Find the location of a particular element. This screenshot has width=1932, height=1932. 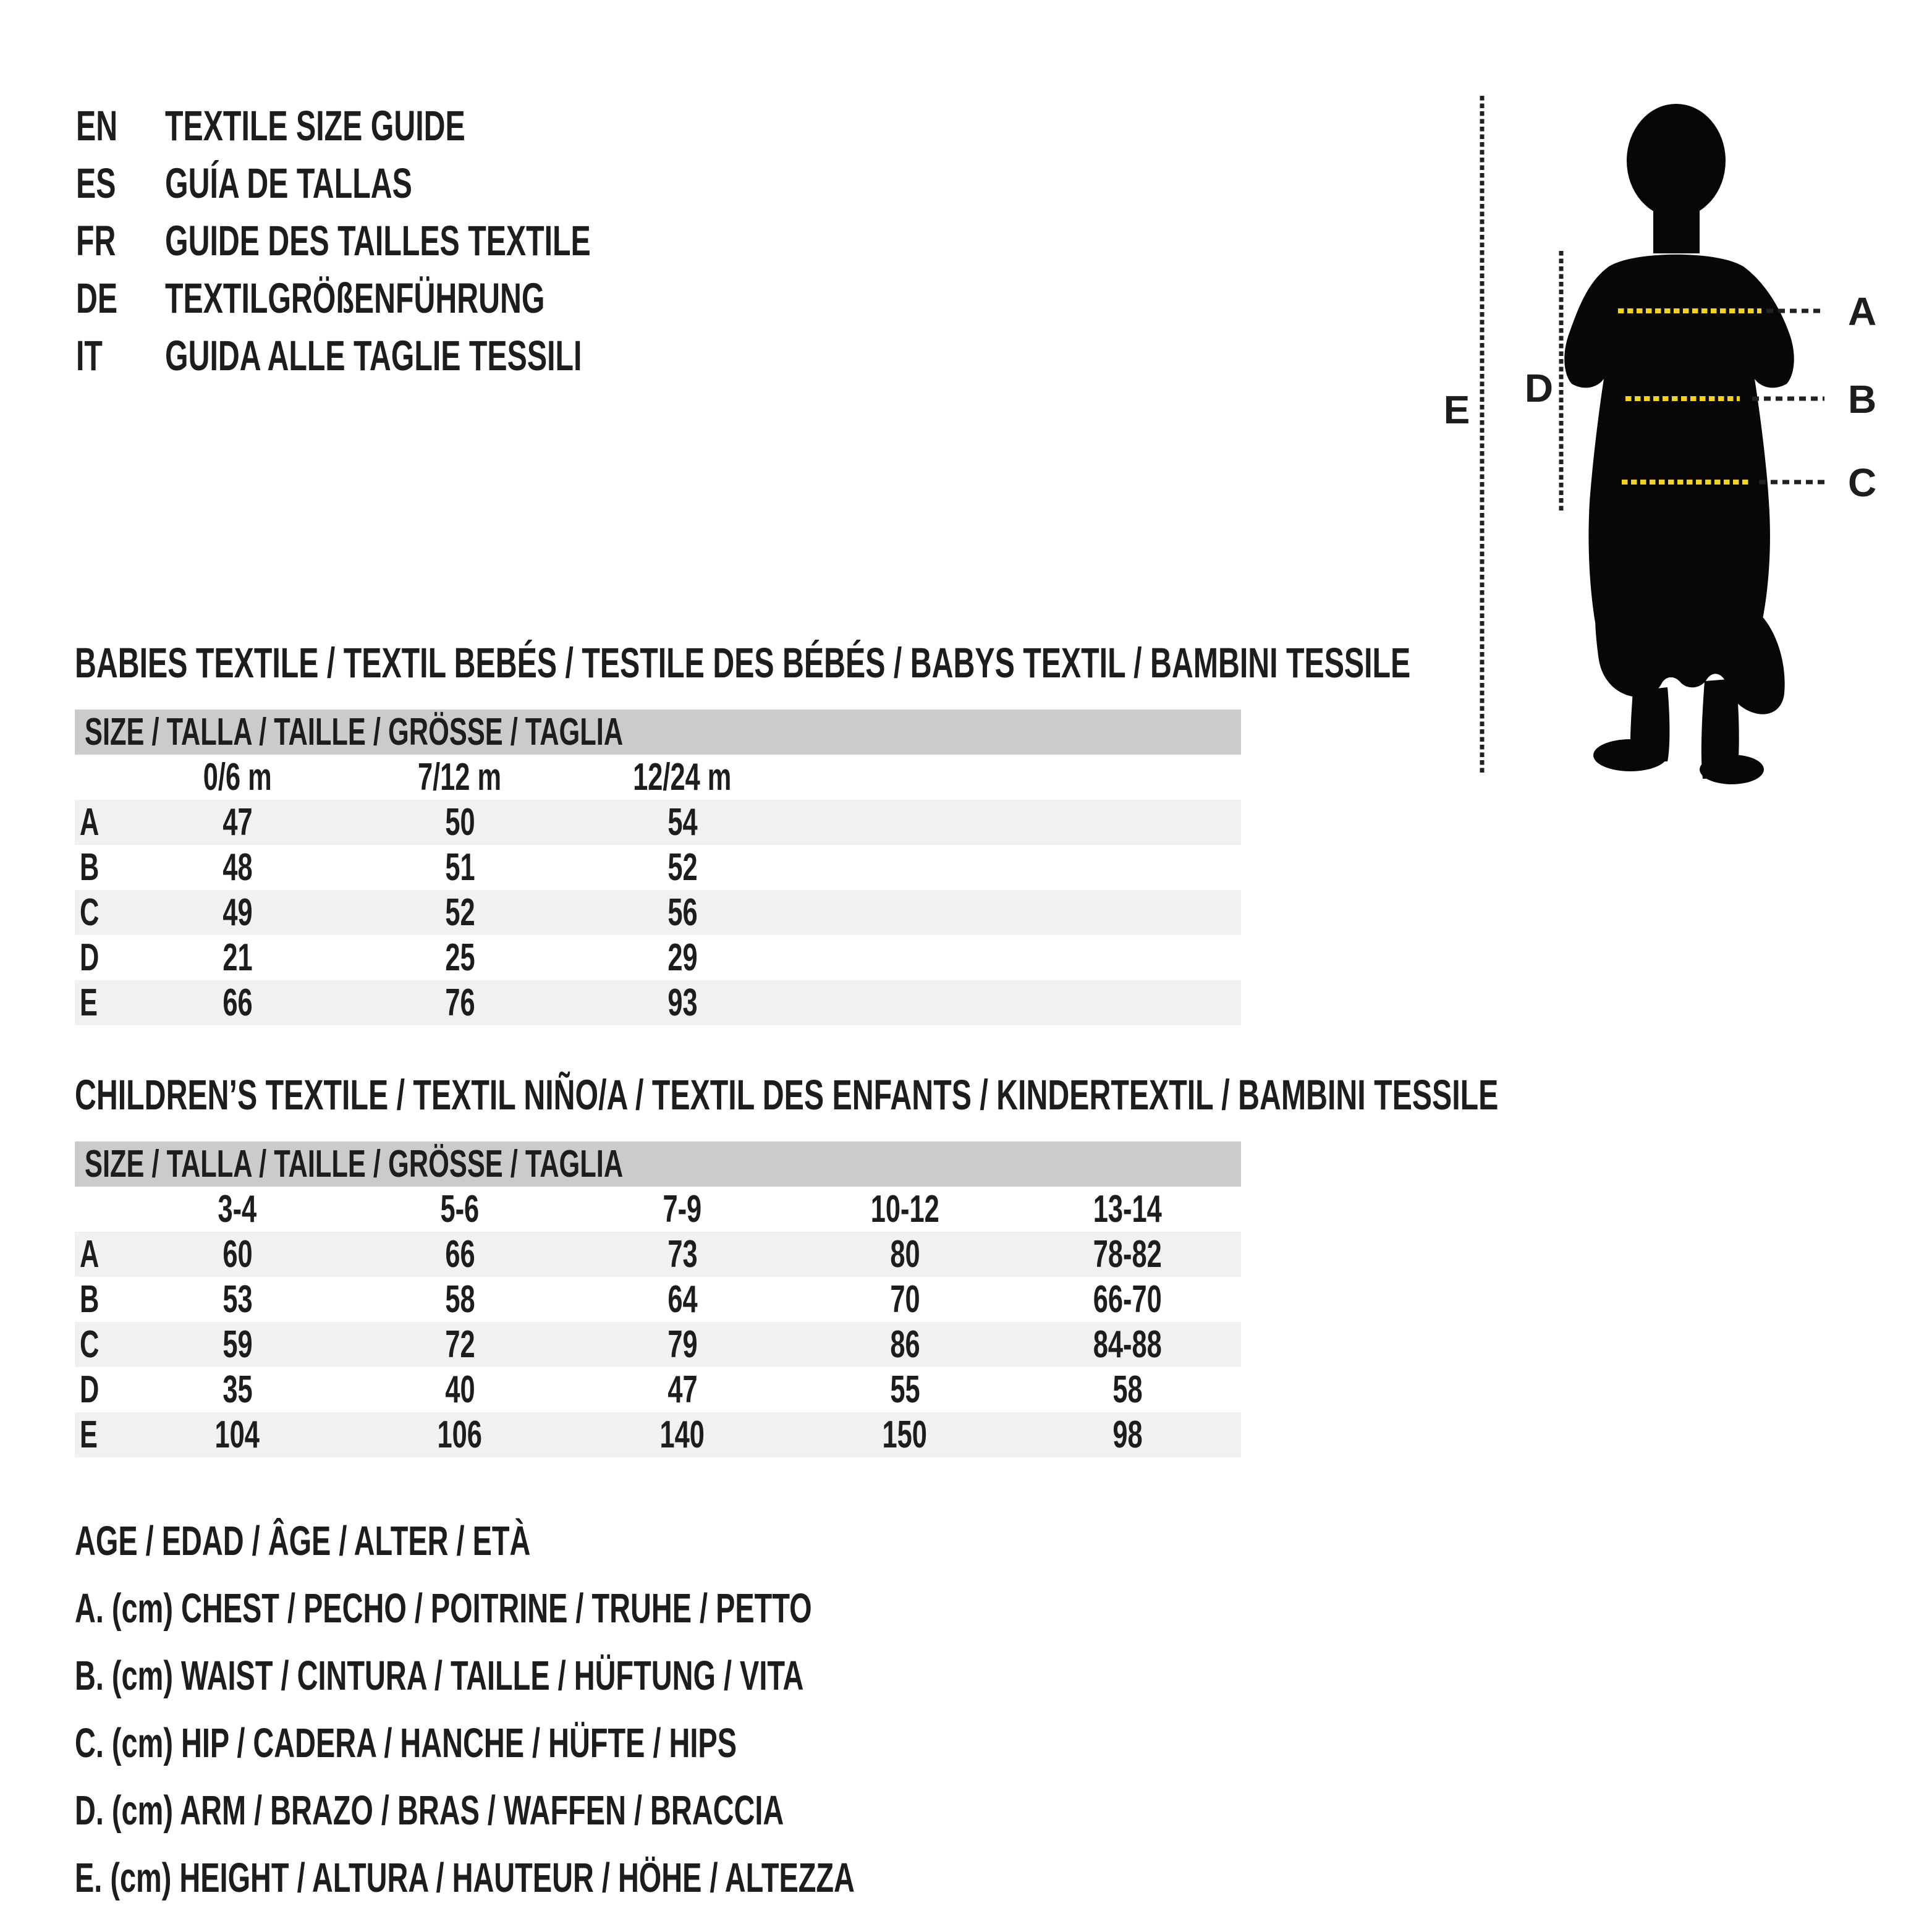

figure-label-e: E is located at coordinates (1457, 410).